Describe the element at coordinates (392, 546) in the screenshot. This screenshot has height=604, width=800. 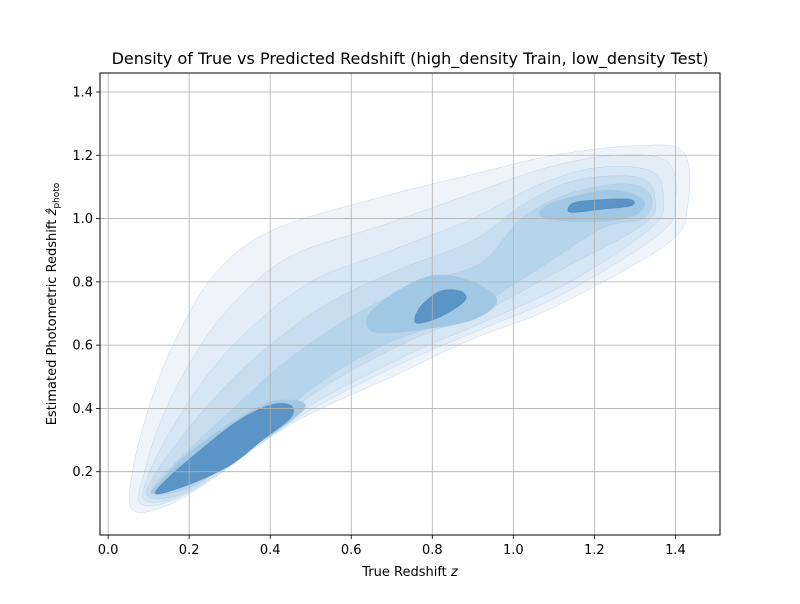
I see `x-axis: 0.0 0.2 0.4 0.6 0.8 1.0 1.2 1.4` at that location.